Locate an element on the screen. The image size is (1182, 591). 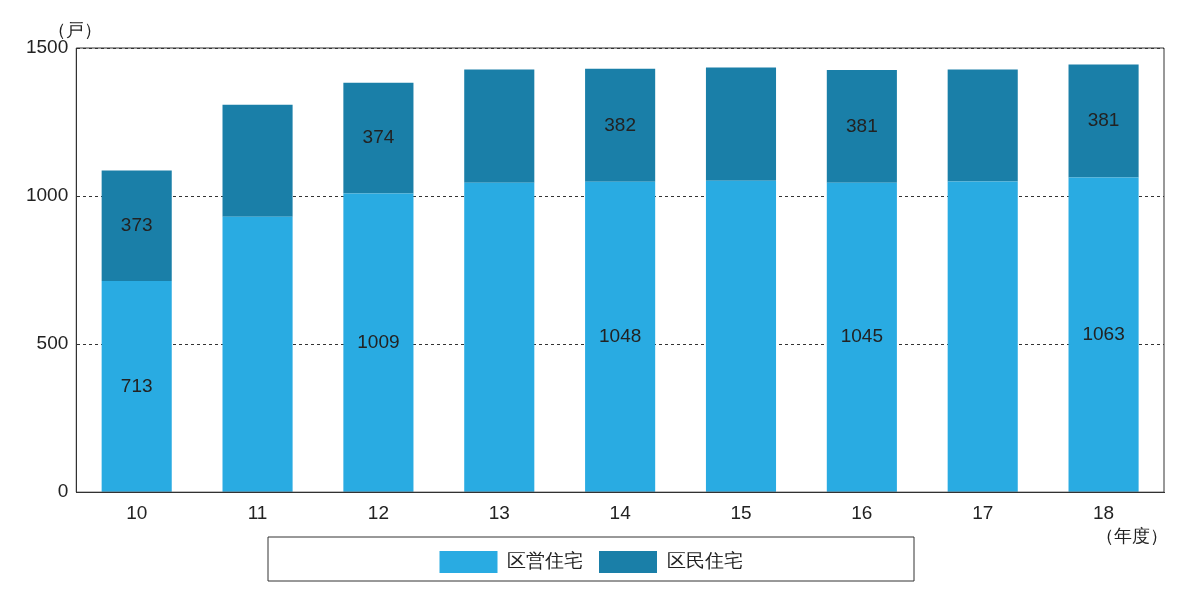
legend-label: 区民住宅 is located at coordinates (704, 561).